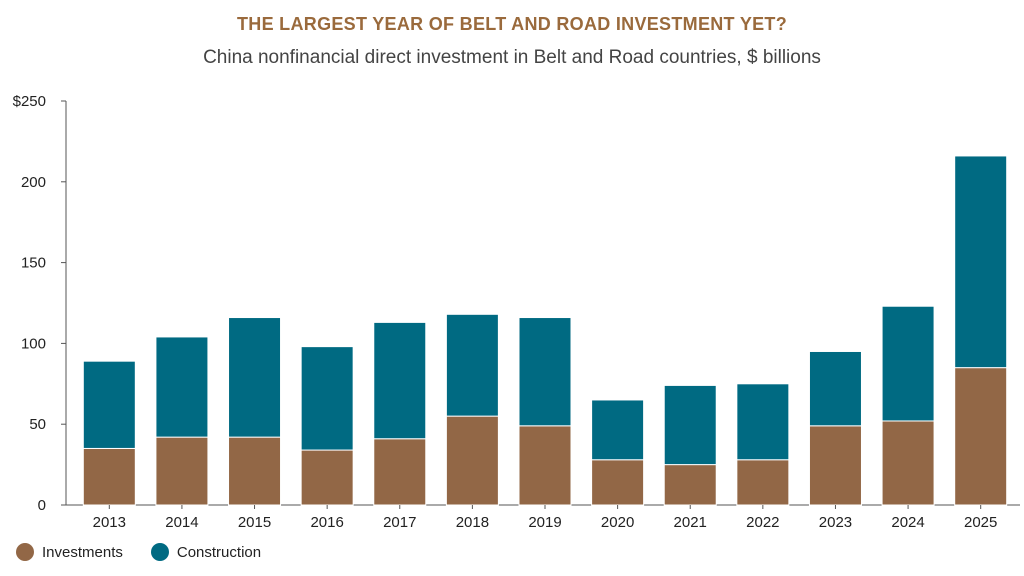 This screenshot has width=1024, height=576. I want to click on x-tick-label: 2025, so click(980, 522).